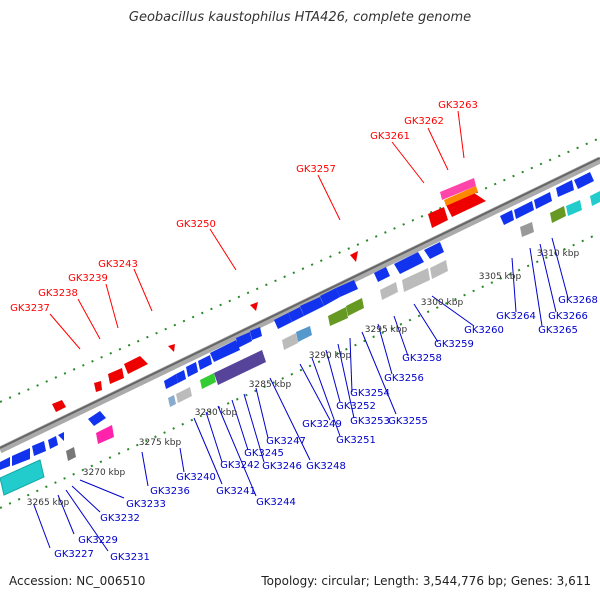  Describe the element at coordinates (354, 256) in the screenshot. I see `gene-glyph-gk3257` at that location.